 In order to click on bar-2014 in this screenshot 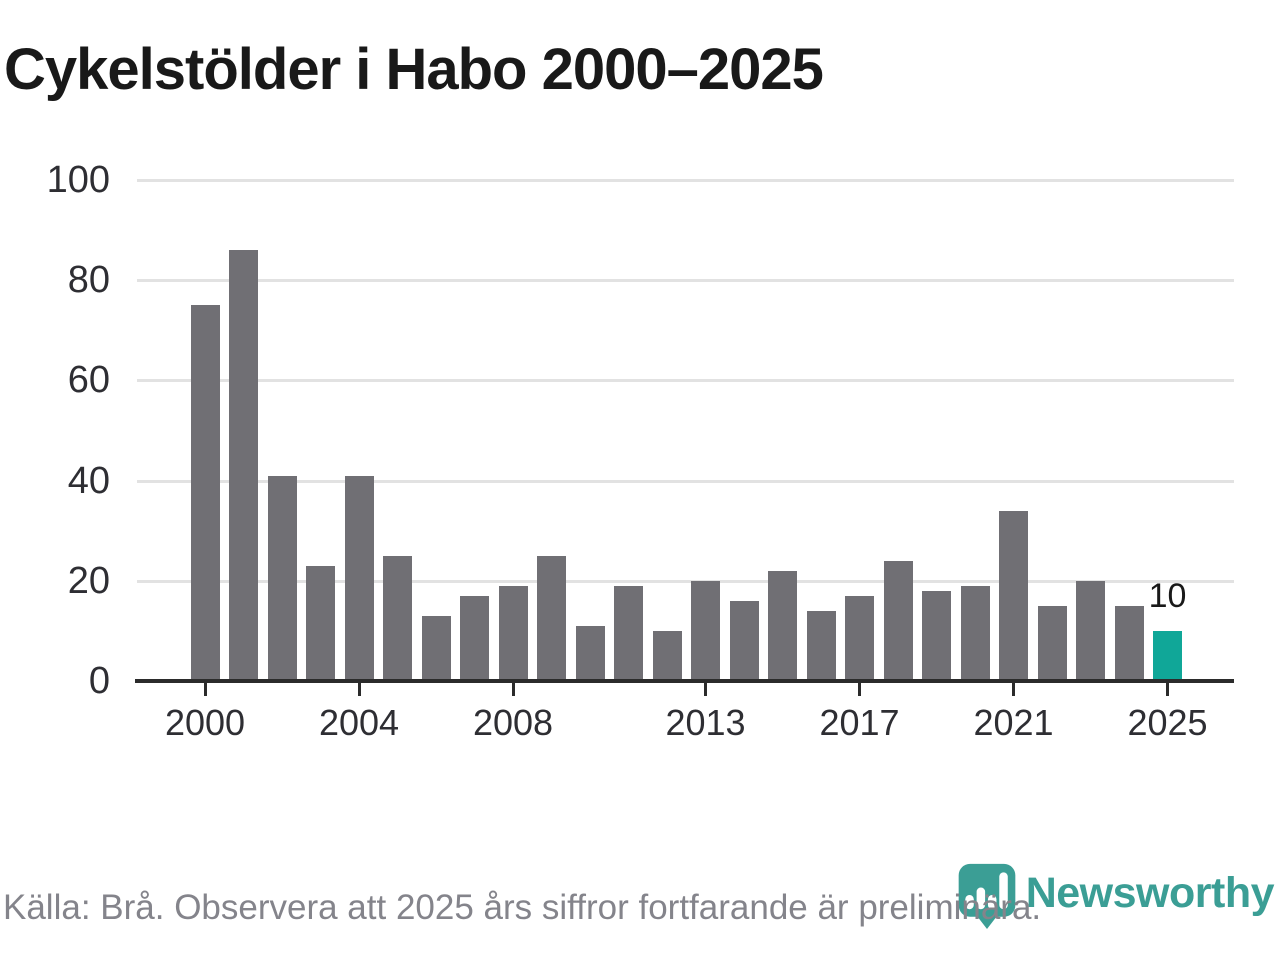, I will do `click(744, 640)`.